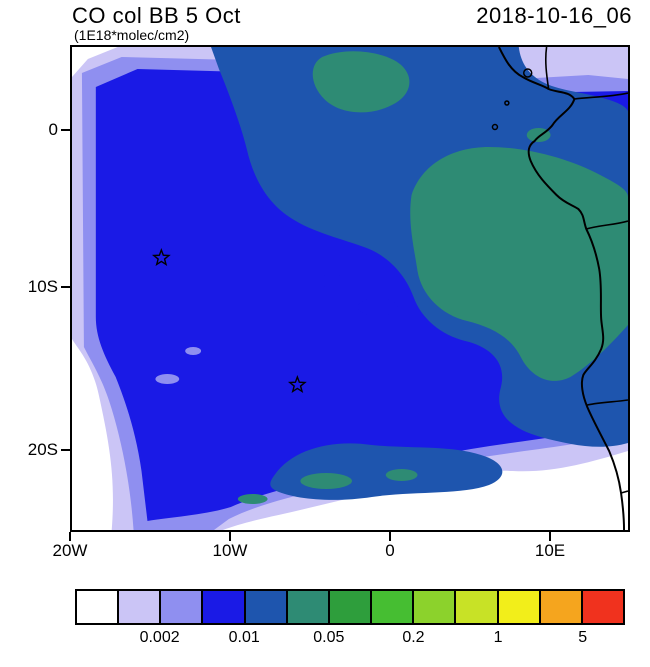 The height and width of the screenshot is (667, 650). I want to click on x-axis-label-20w: 20W, so click(70, 550).